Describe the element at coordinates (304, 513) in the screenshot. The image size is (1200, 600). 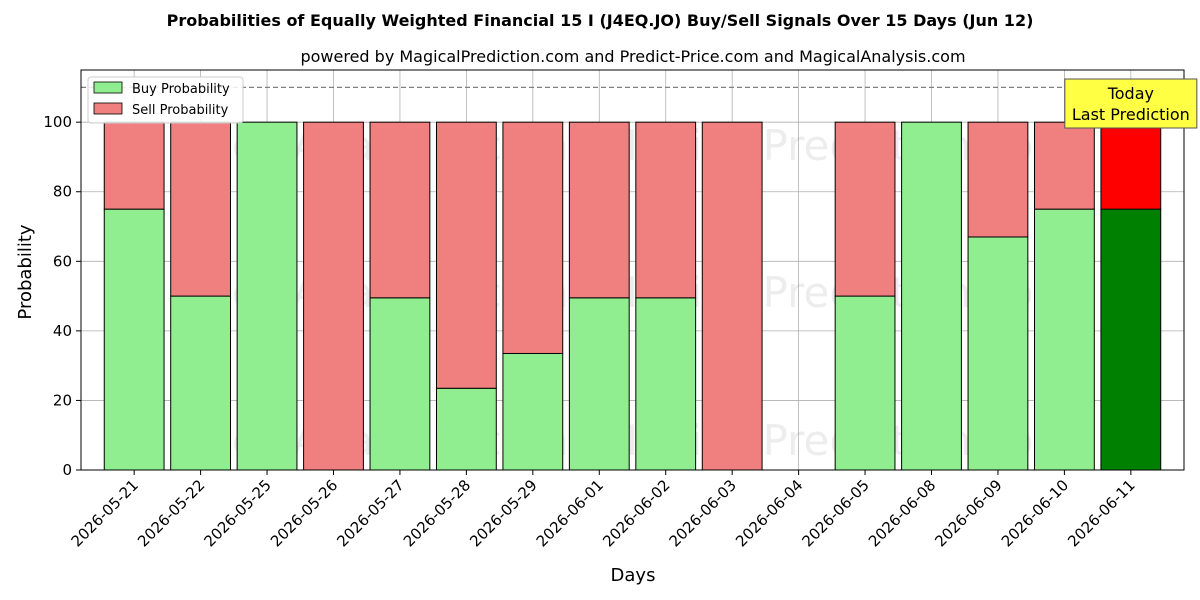
I see `x-tick-label: 2026-05-26` at that location.